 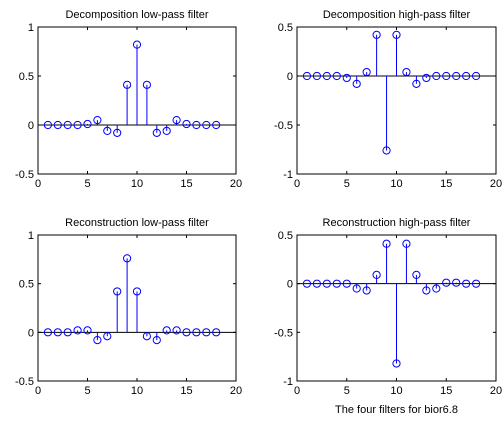 What do you see at coordinates (397, 15) in the screenshot?
I see `chart-title: Decomposition high-pass filter` at bounding box center [397, 15].